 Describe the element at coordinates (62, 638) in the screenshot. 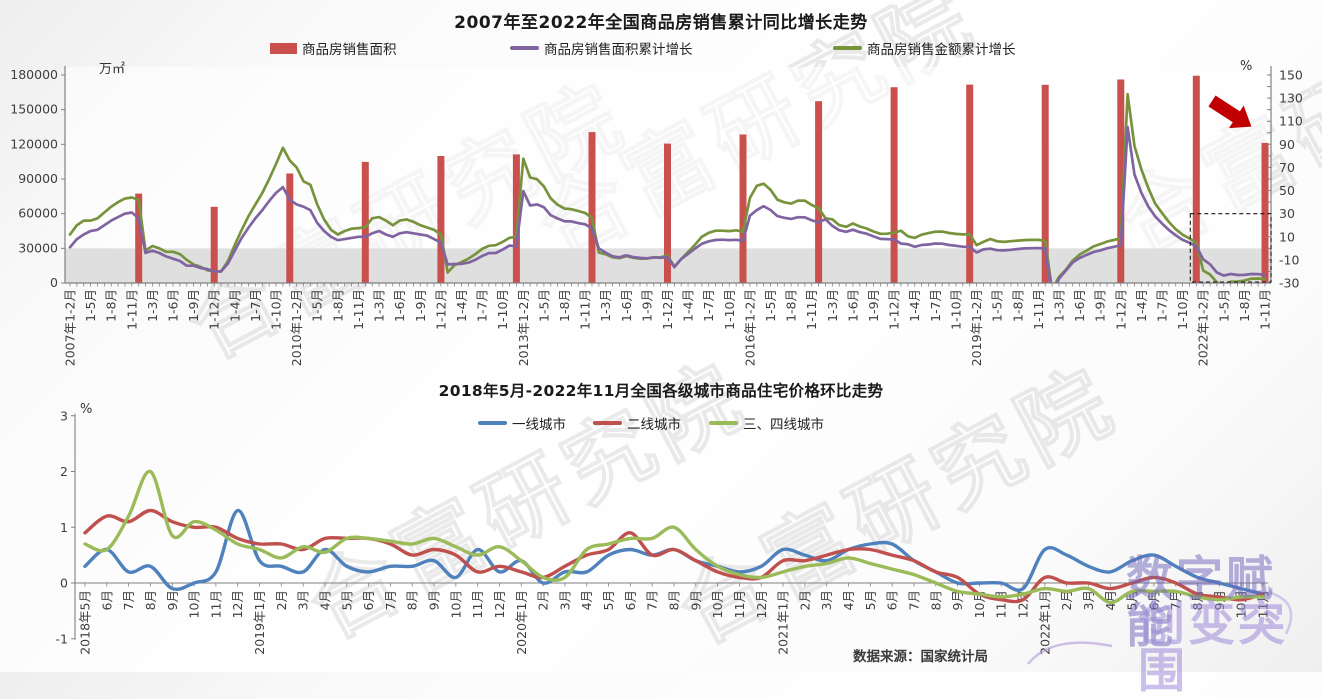

I see `bottom-y-axis-label: -1` at that location.